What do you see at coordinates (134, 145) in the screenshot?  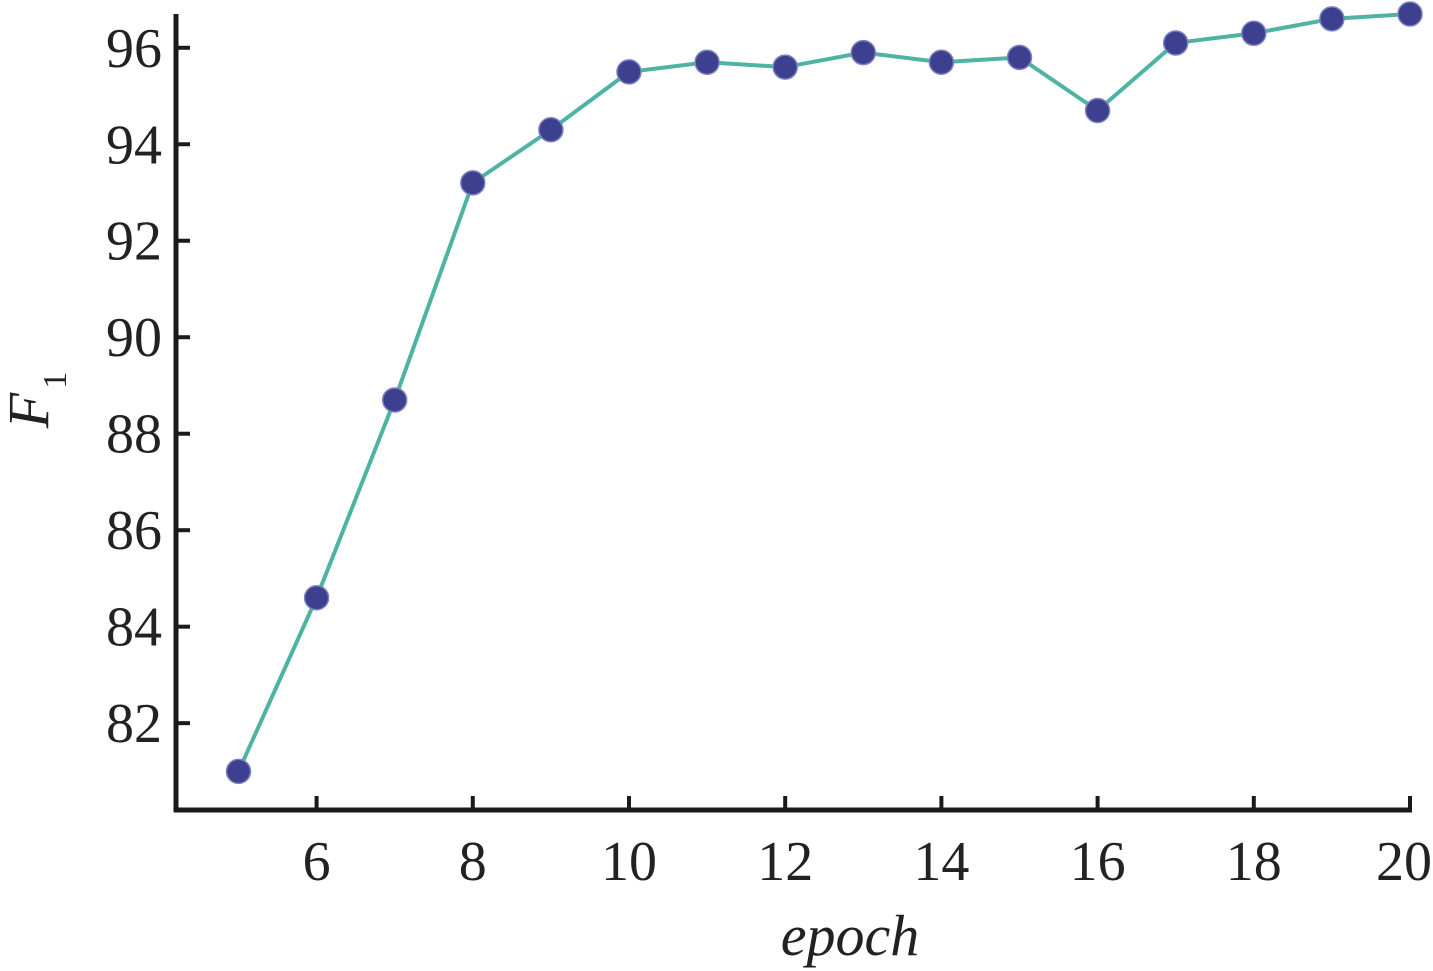 I see `y-tick-label: 94` at bounding box center [134, 145].